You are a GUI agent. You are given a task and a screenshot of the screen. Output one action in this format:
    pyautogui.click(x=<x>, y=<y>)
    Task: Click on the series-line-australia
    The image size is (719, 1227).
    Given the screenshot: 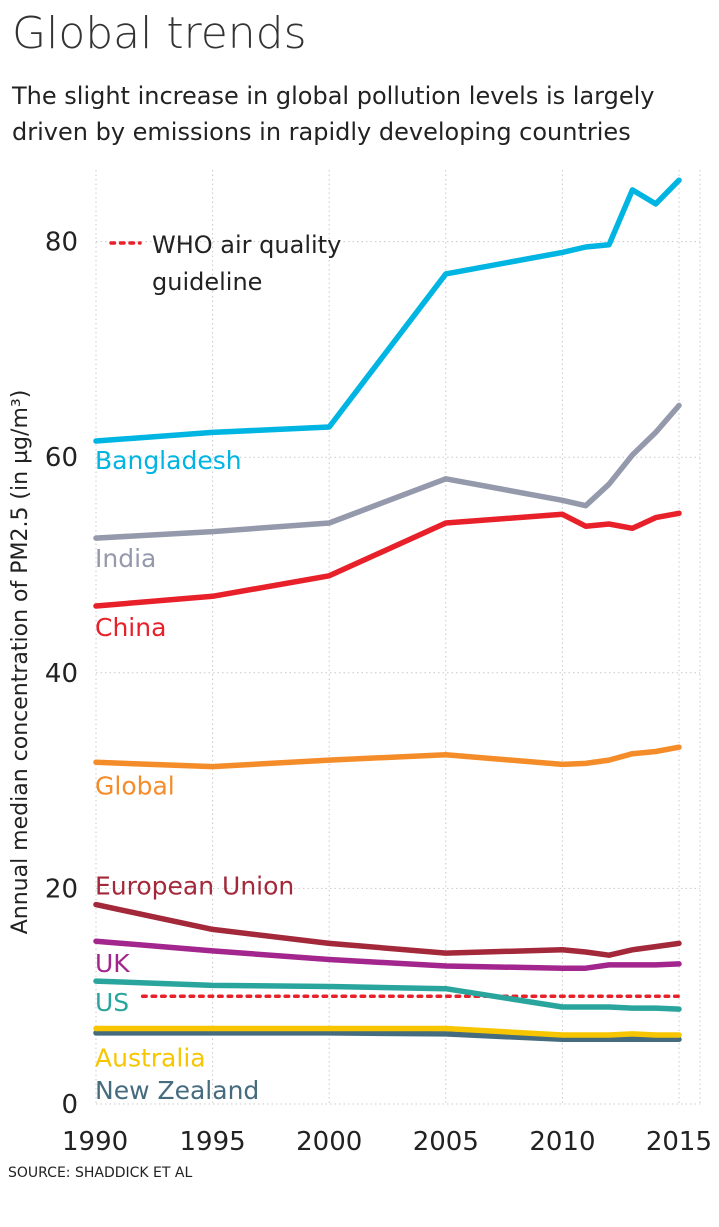 What is the action you would take?
    pyautogui.click(x=387, y=1031)
    